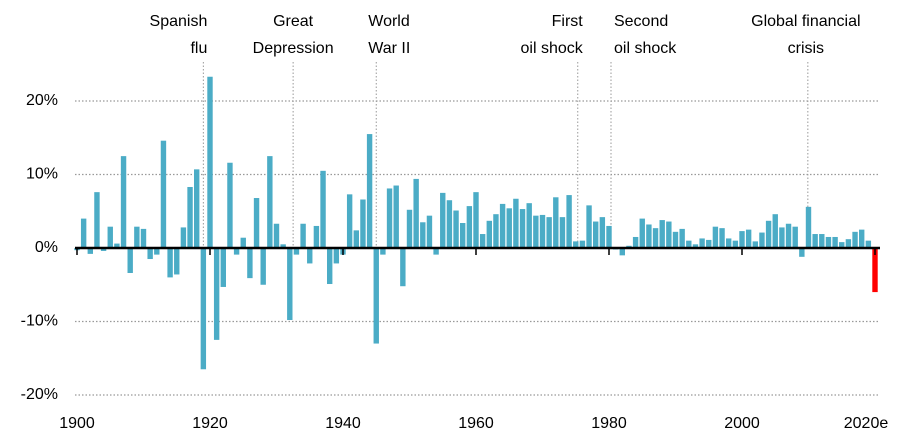 Image resolution: width=906 pixels, height=436 pixels. What do you see at coordinates (609, 423) in the screenshot?
I see `x-tick-label: 1980` at bounding box center [609, 423].